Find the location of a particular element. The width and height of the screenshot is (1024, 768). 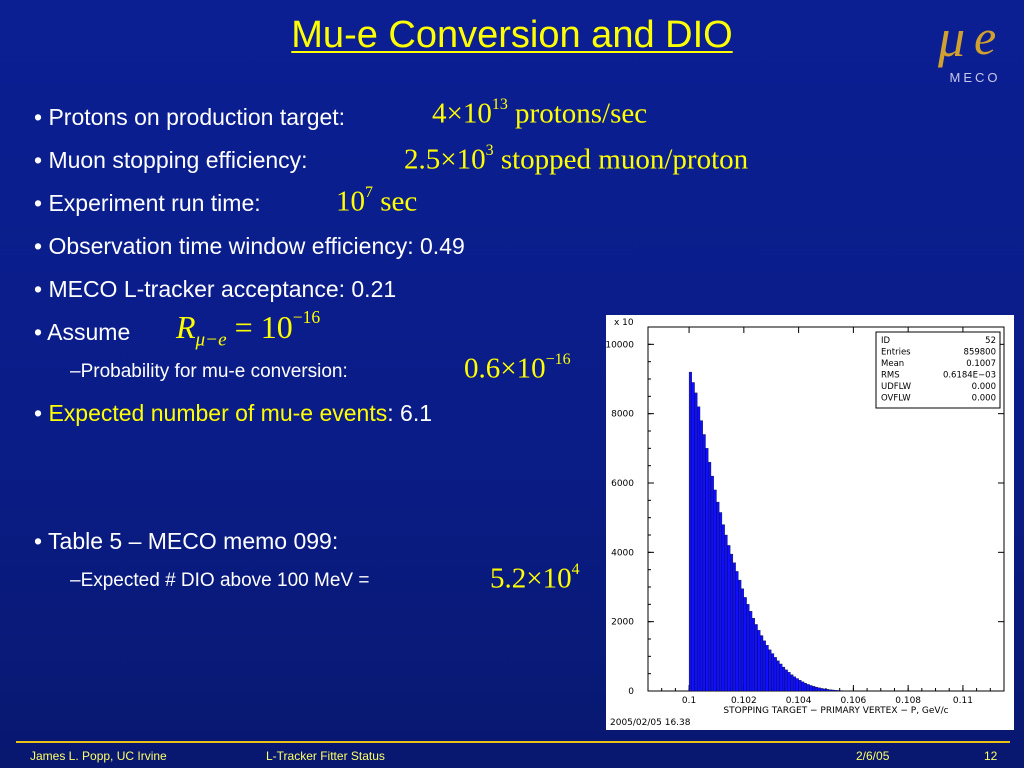

y-tick-label: 4000 is located at coordinates (622, 553).